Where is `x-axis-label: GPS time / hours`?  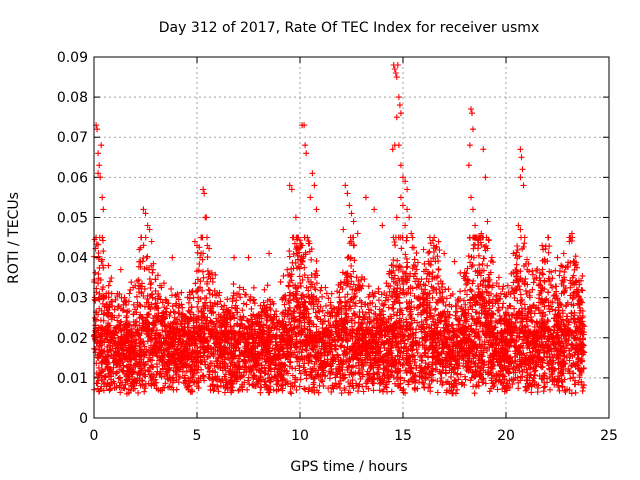 x-axis-label: GPS time / hours is located at coordinates (348, 467).